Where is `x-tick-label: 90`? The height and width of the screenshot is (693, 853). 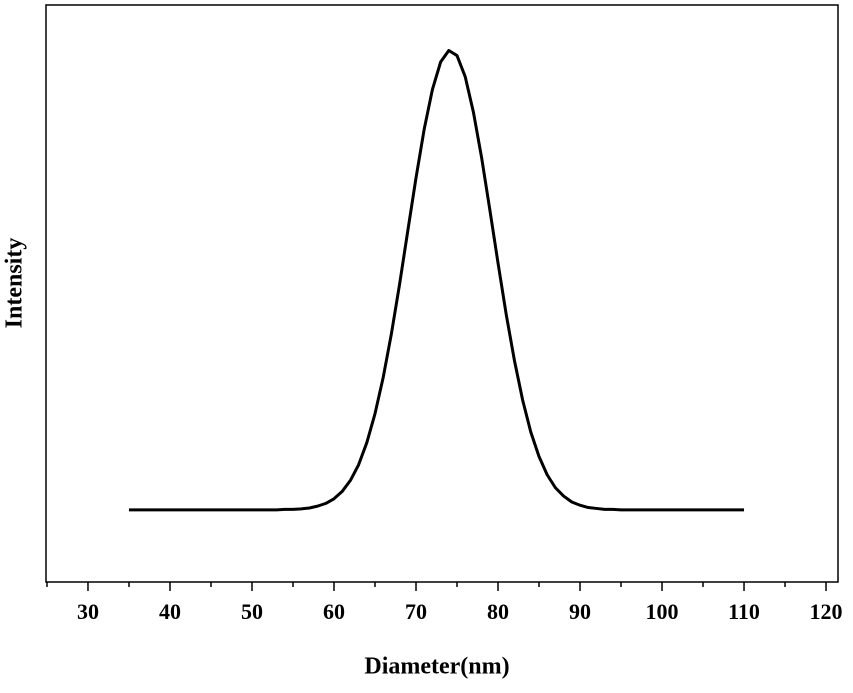 x-tick-label: 90 is located at coordinates (580, 611).